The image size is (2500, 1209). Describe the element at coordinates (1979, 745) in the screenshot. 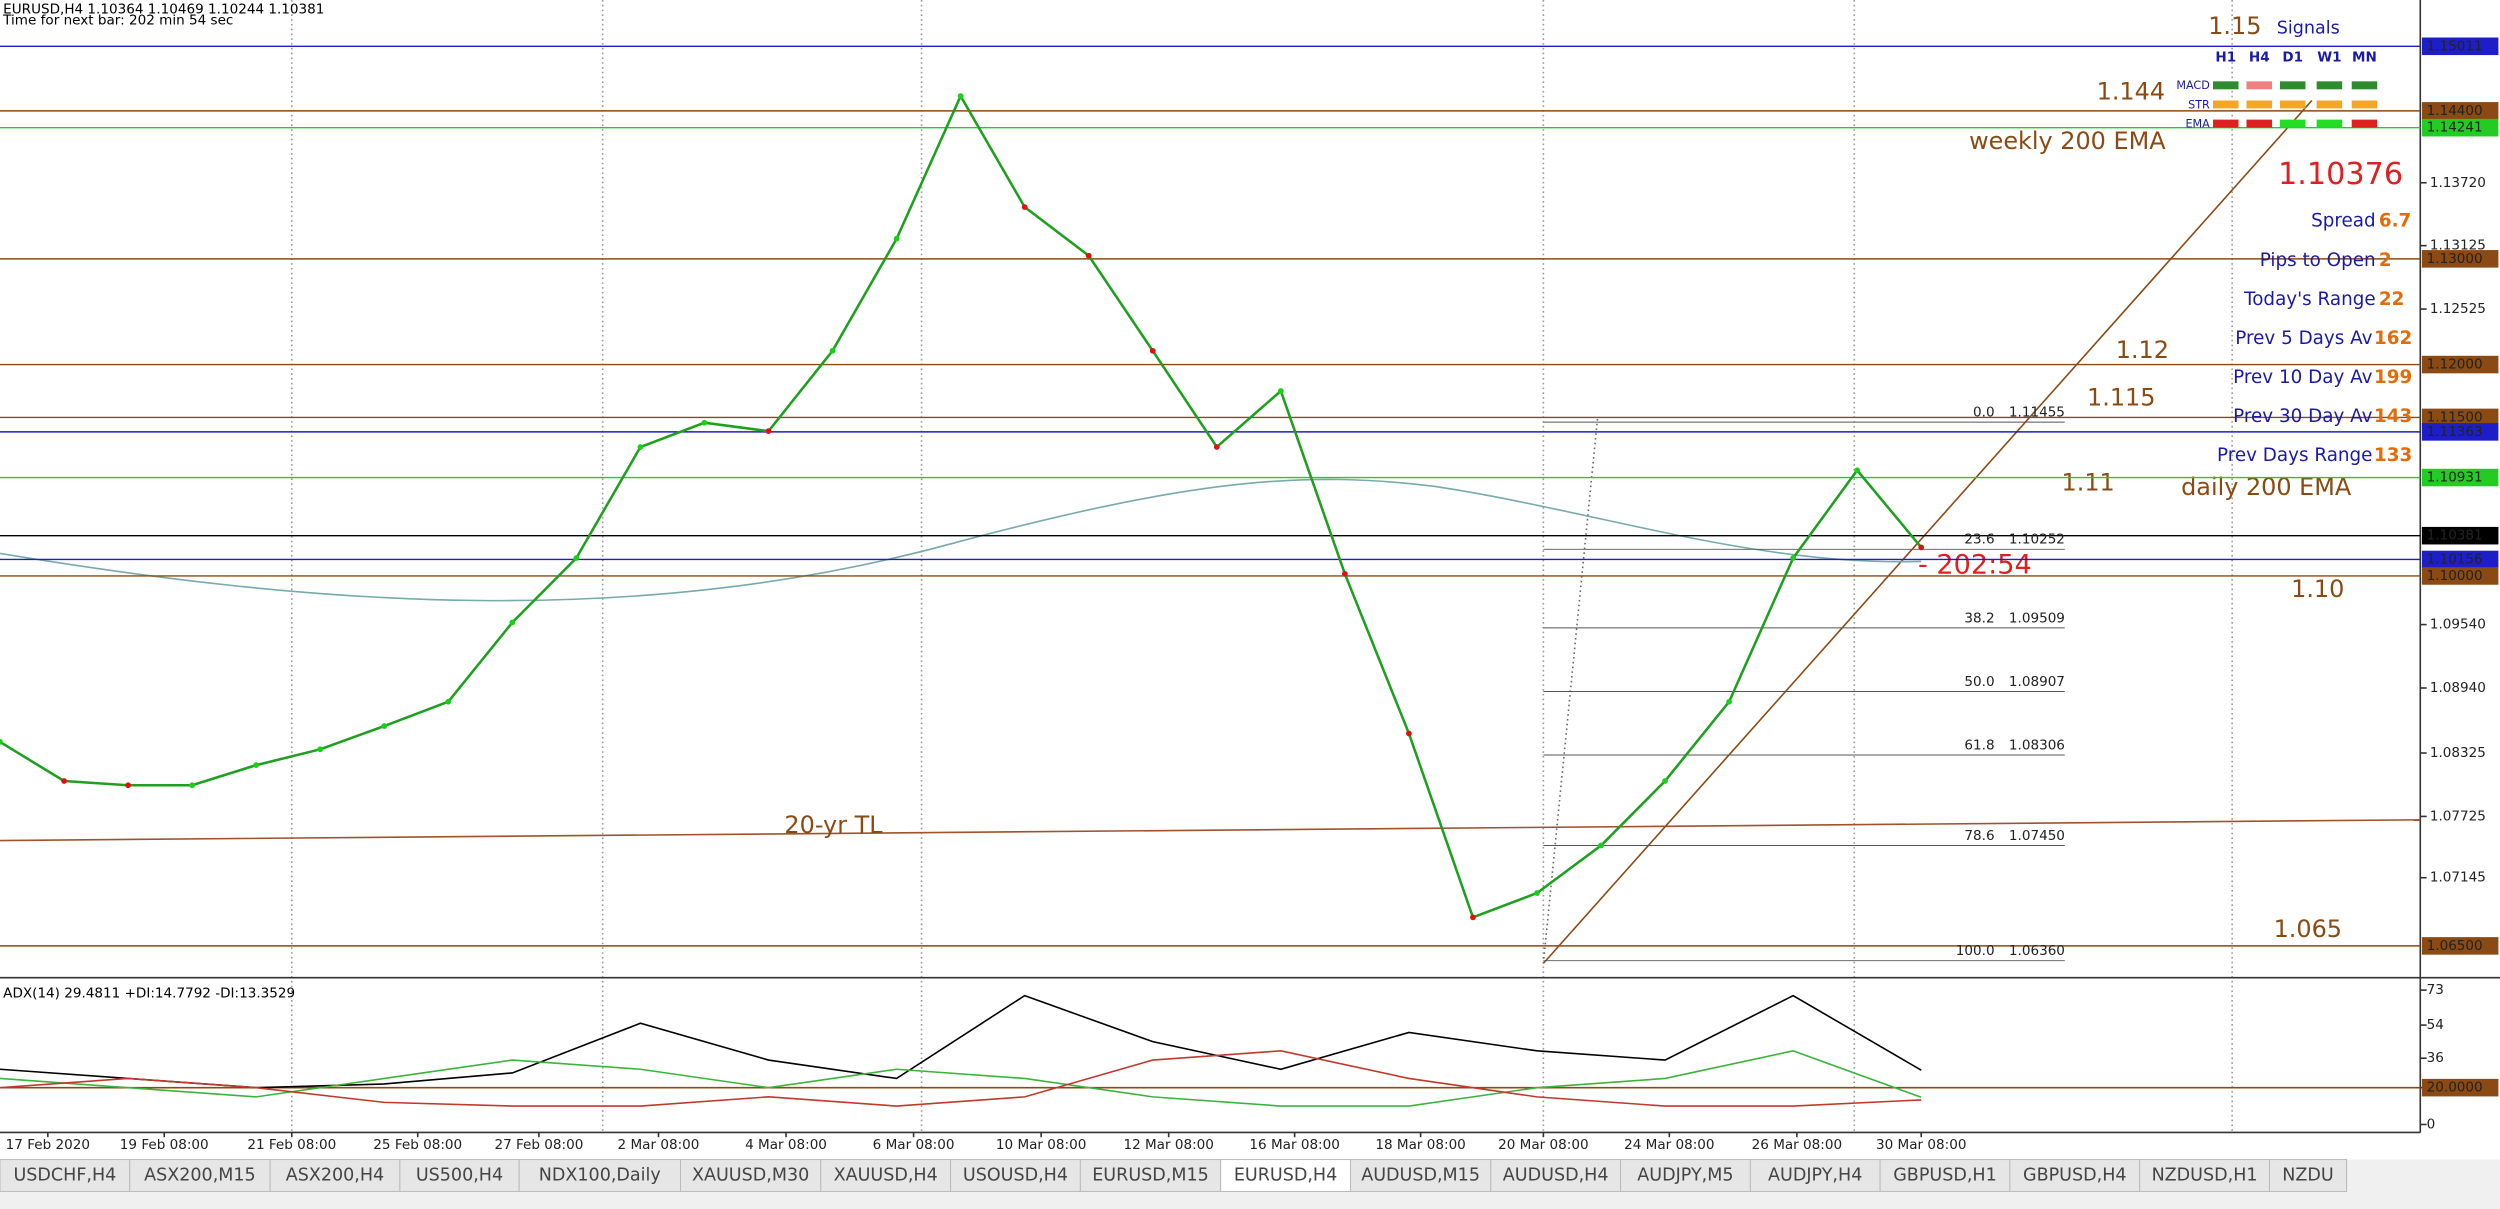

I see `fib-level: 61.8` at that location.